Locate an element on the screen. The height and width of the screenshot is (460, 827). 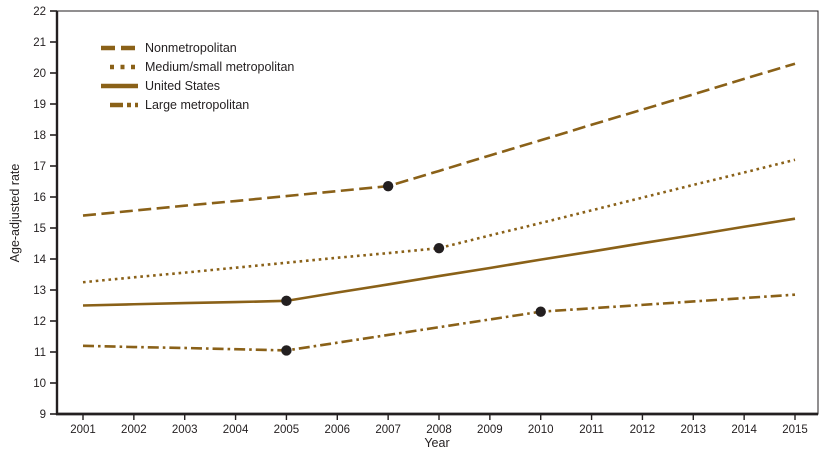
legend-item-large-metropolitan: Large metropolitan is located at coordinates (197, 104).